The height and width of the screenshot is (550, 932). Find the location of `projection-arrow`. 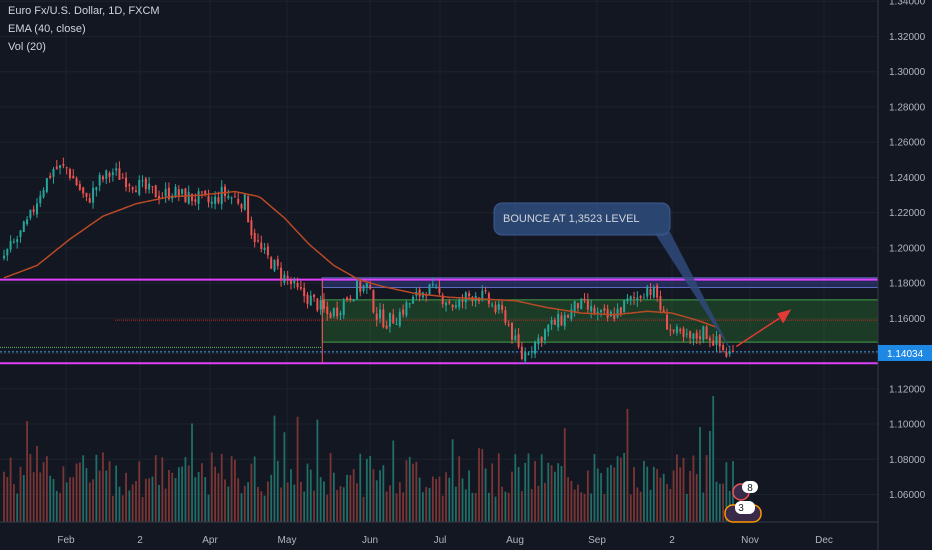

projection-arrow is located at coordinates (763, 328).